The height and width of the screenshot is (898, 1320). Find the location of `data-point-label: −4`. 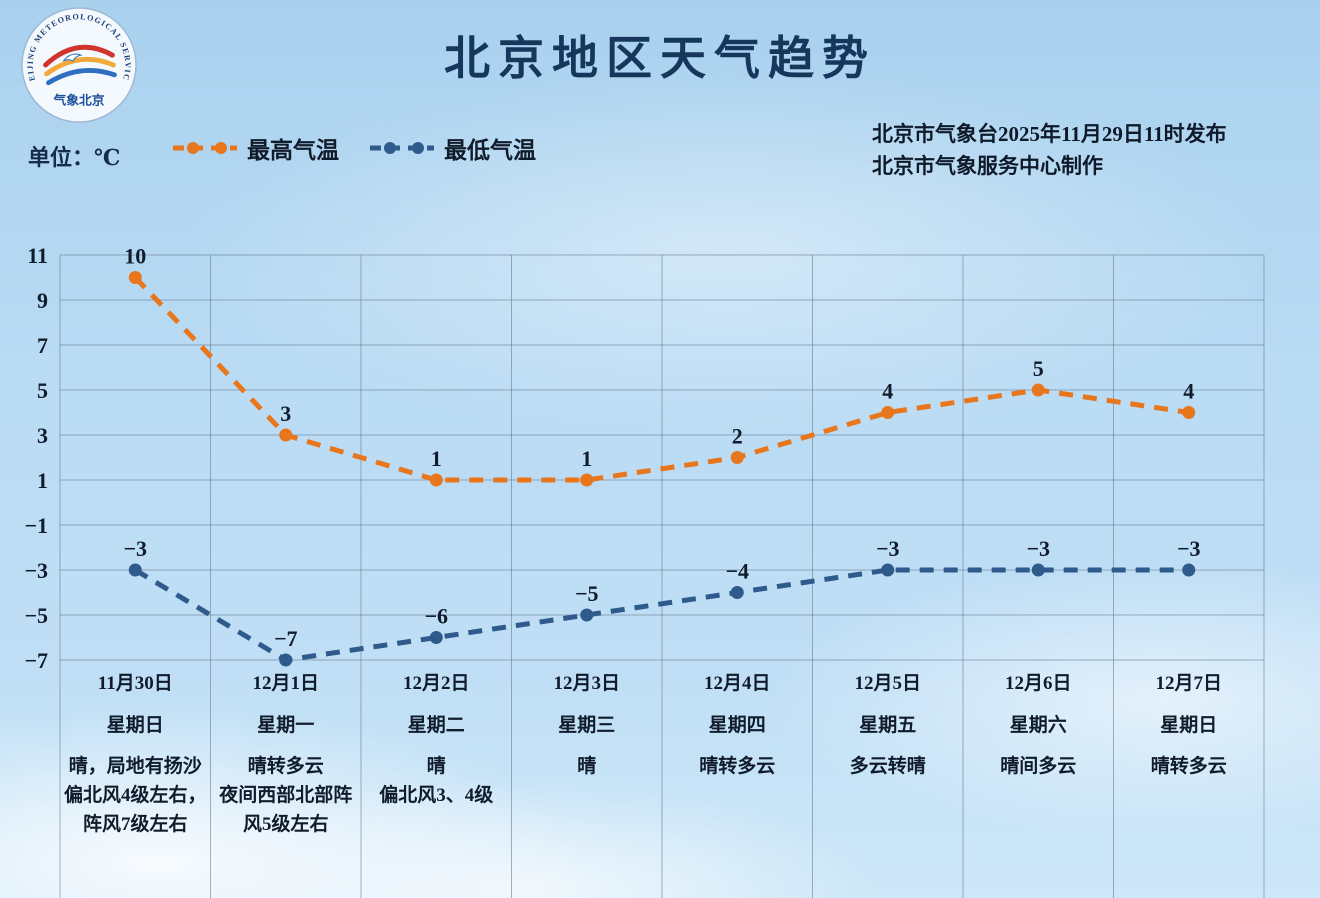

data-point-label: −4 is located at coordinates (737, 571).